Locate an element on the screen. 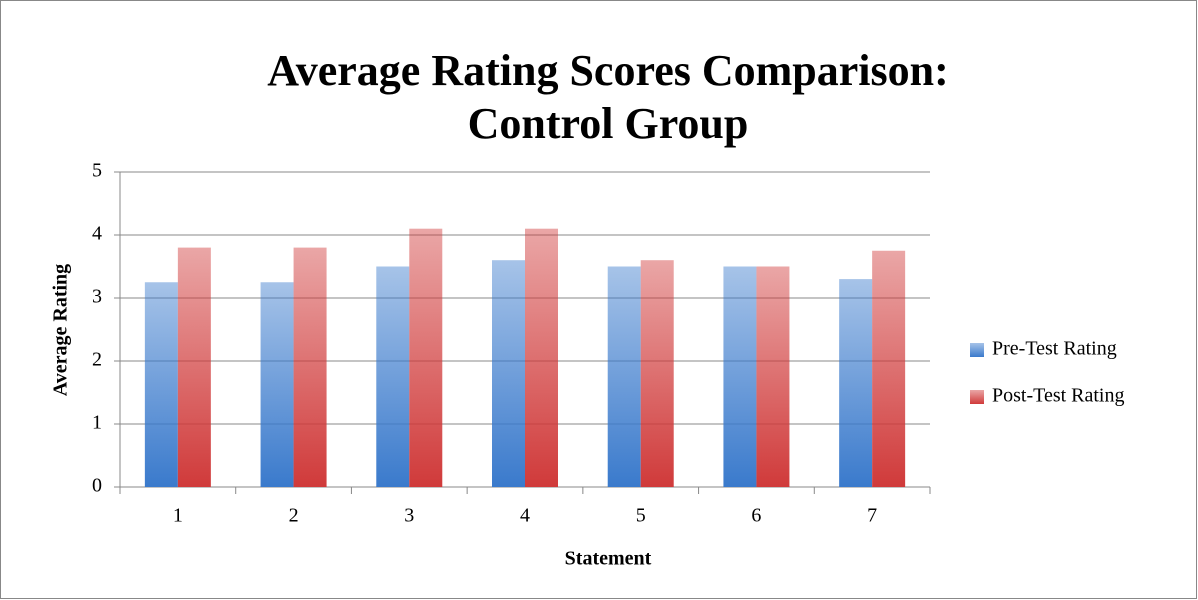 The width and height of the screenshot is (1198, 600). y-tick-label: 1 is located at coordinates (97, 423).